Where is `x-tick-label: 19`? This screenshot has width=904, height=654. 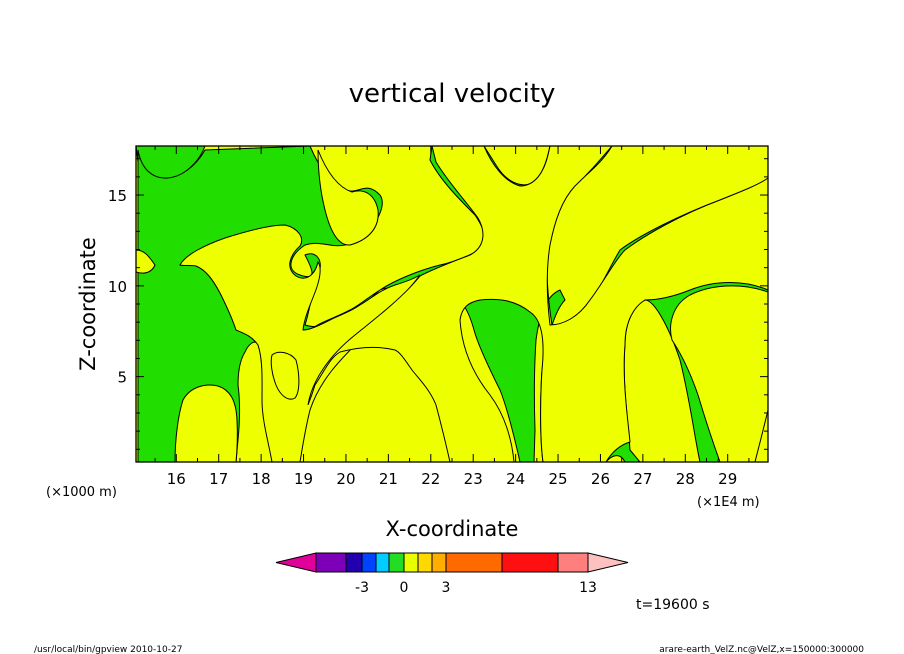 x-tick-label: 19 is located at coordinates (303, 479).